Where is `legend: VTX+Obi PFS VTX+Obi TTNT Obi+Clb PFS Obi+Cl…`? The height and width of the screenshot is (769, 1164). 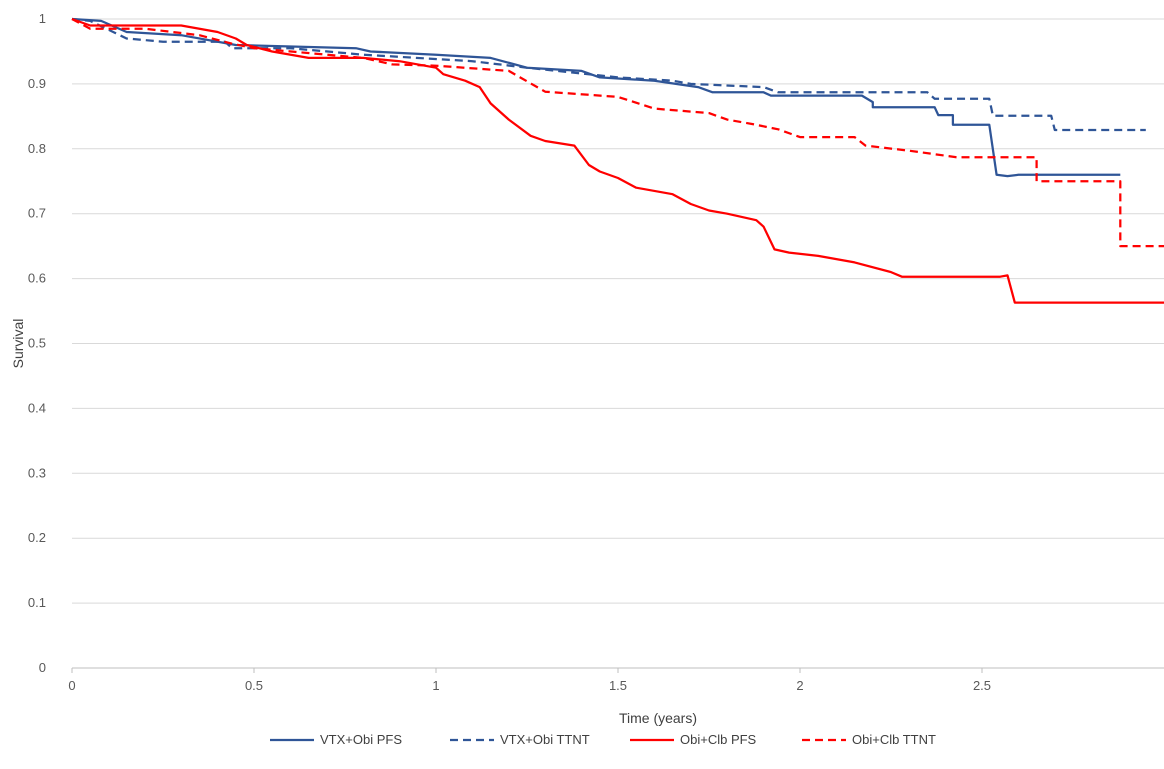 legend: VTX+Obi PFS VTX+Obi TTNT Obi+Clb PFS Obi+Cl… is located at coordinates (603, 739).